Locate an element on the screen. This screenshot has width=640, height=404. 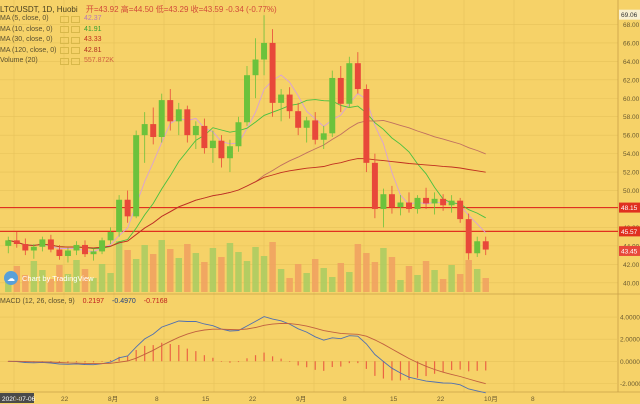
legend-row-ma10: MA (10, close, 0) 41.91 is located at coordinates (51, 29).